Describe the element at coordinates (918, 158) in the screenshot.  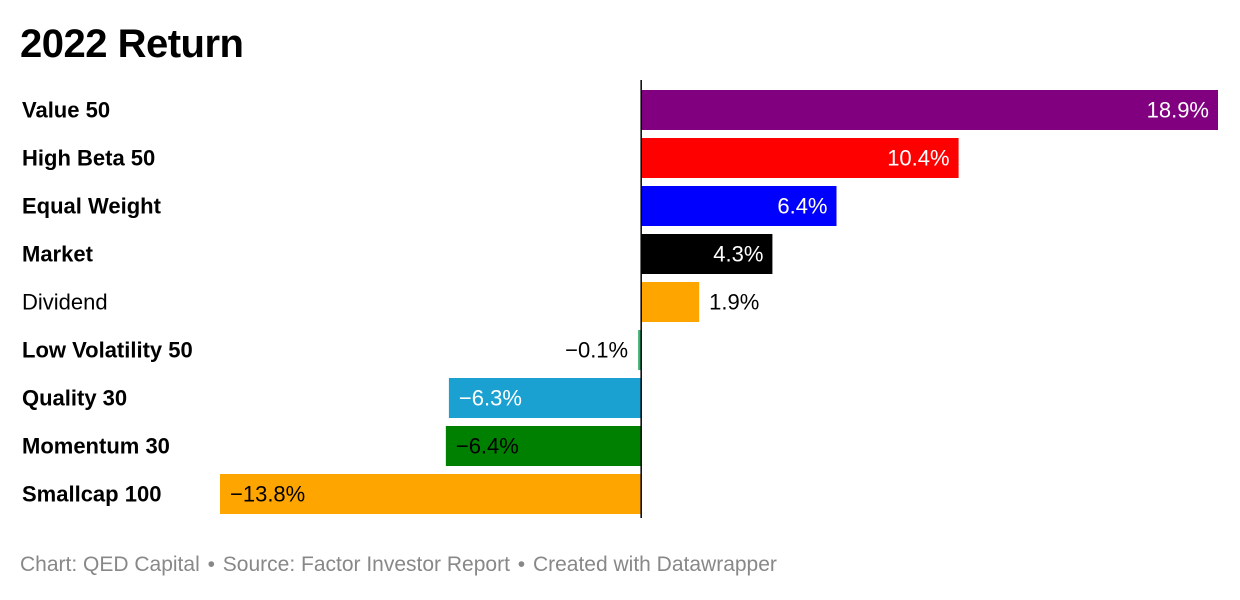
I see `value-label: 10.4%` at that location.